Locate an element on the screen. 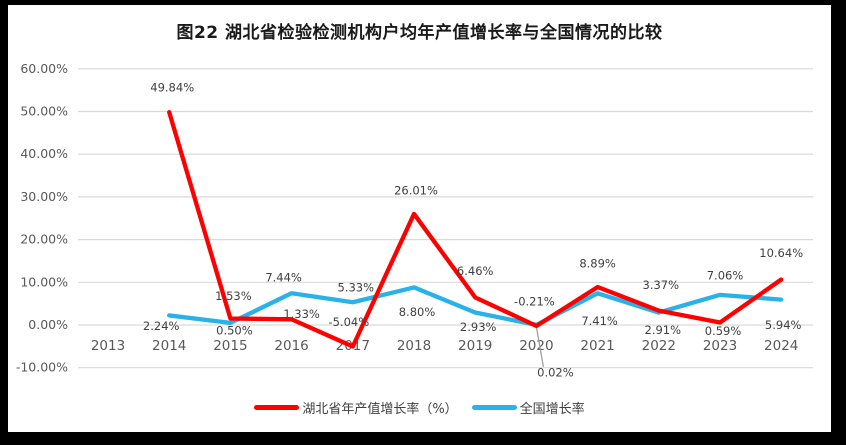  data-label-hubei: 3.37% is located at coordinates (661, 285).